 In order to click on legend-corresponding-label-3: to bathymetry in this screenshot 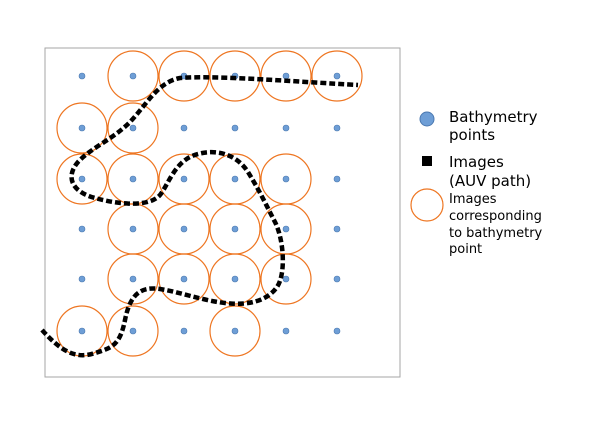, I will do `click(496, 233)`.